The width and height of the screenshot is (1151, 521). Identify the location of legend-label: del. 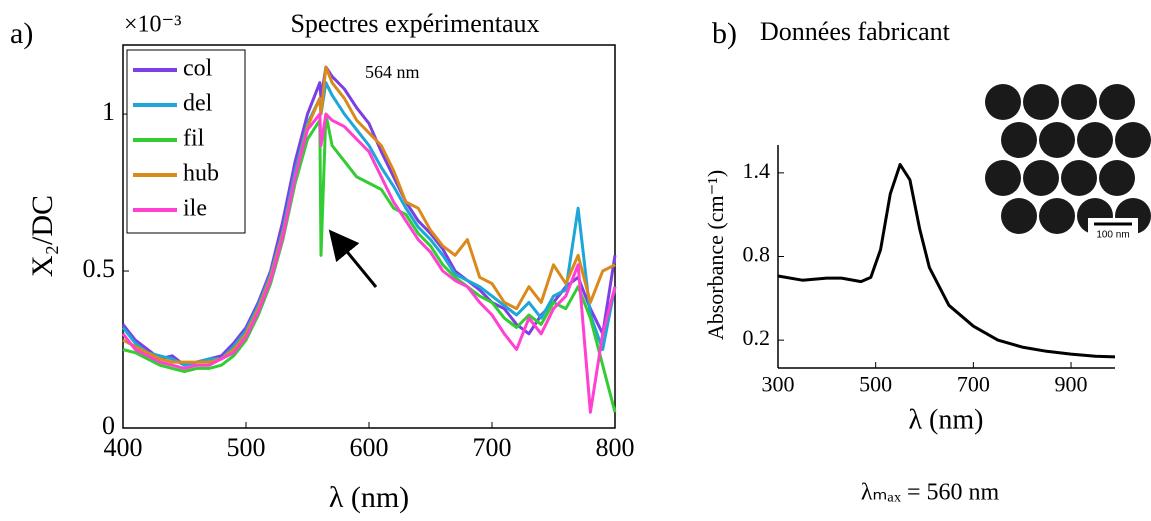
(198, 104).